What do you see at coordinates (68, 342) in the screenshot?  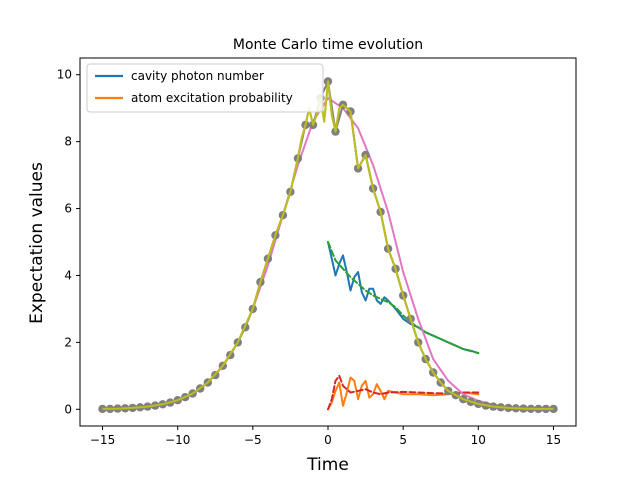 I see `y-tick-label: 2` at bounding box center [68, 342].